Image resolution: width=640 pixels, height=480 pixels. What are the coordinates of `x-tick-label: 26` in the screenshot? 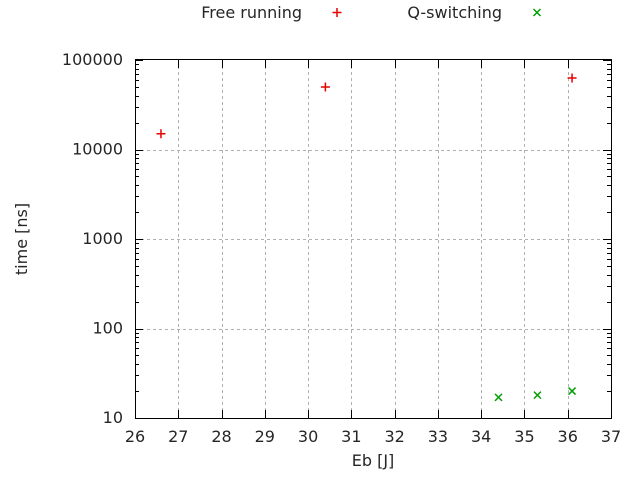 It's located at (135, 436).